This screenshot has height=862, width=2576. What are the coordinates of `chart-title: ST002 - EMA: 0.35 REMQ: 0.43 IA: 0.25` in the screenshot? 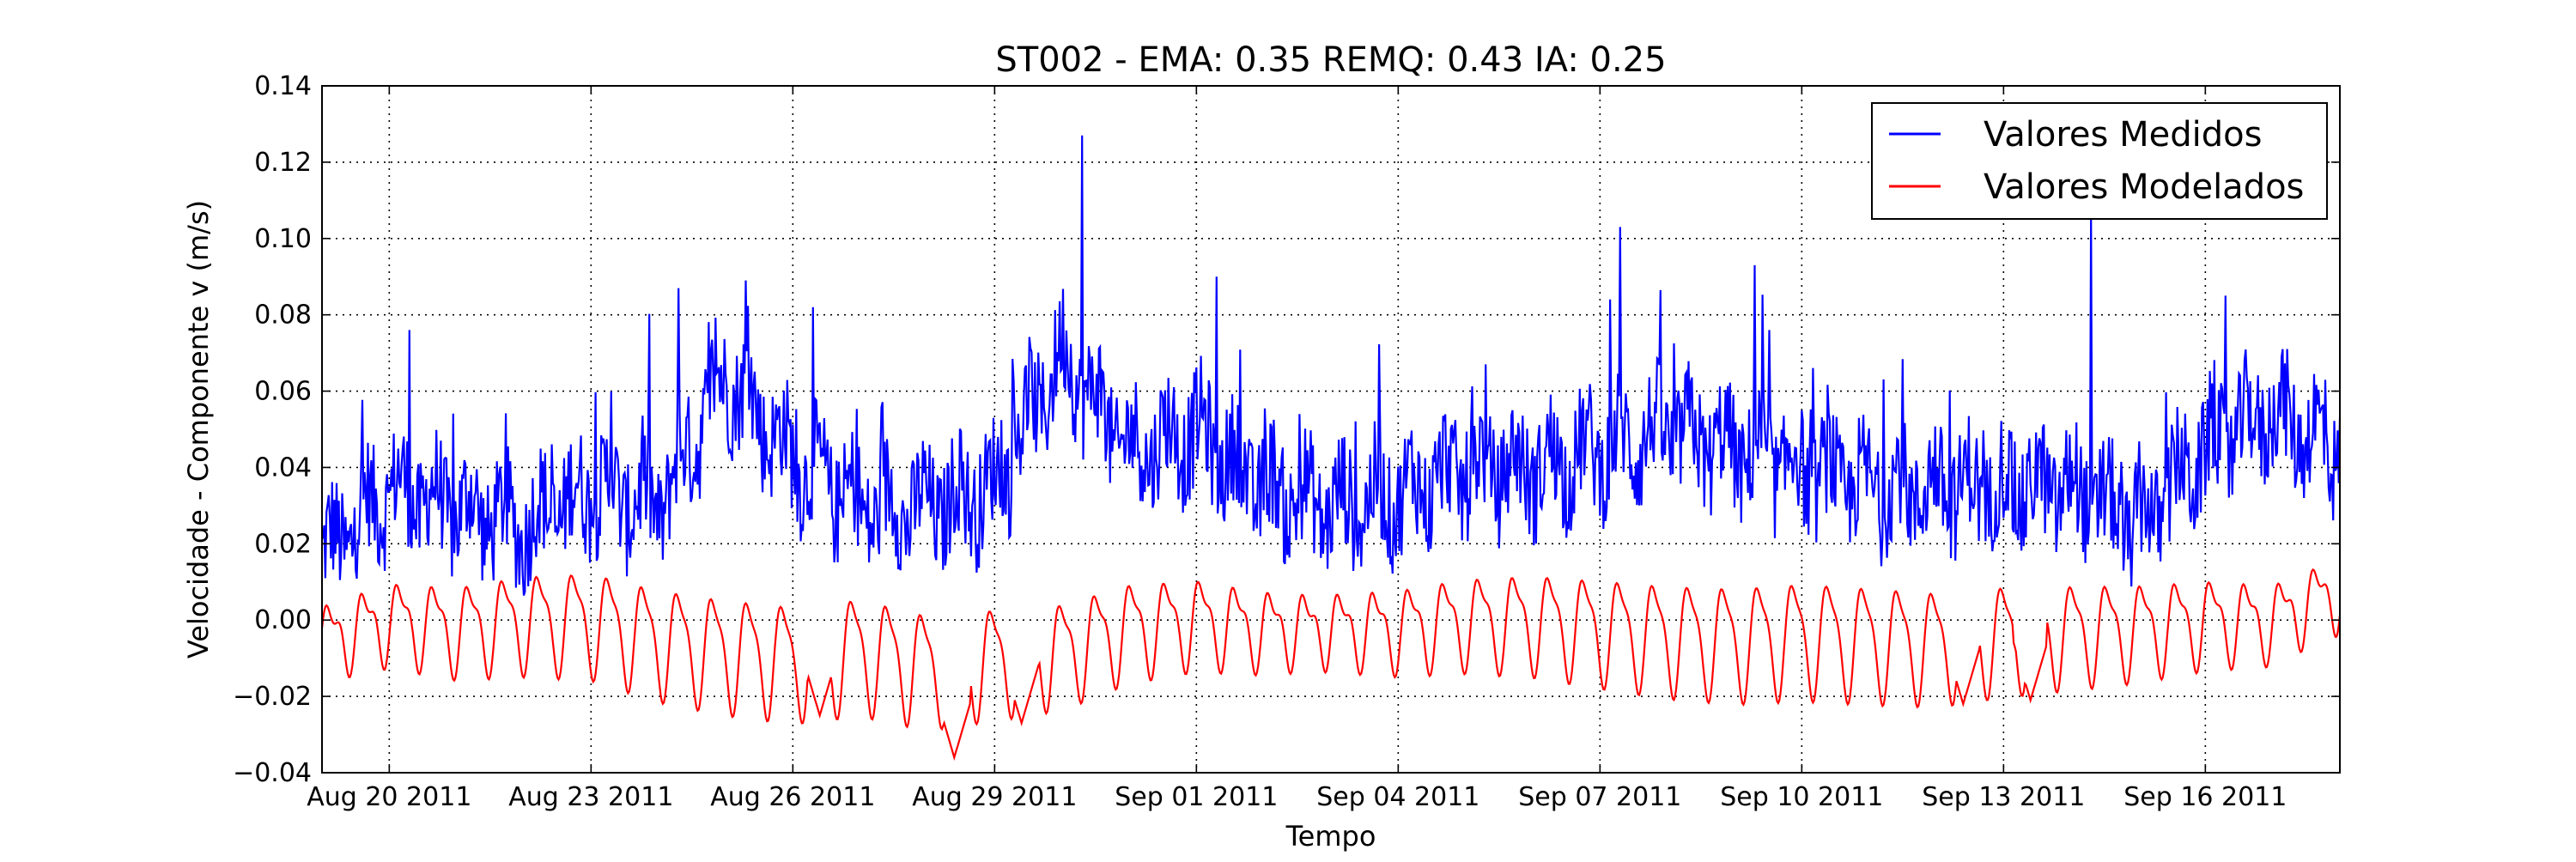 It's located at (1330, 60).